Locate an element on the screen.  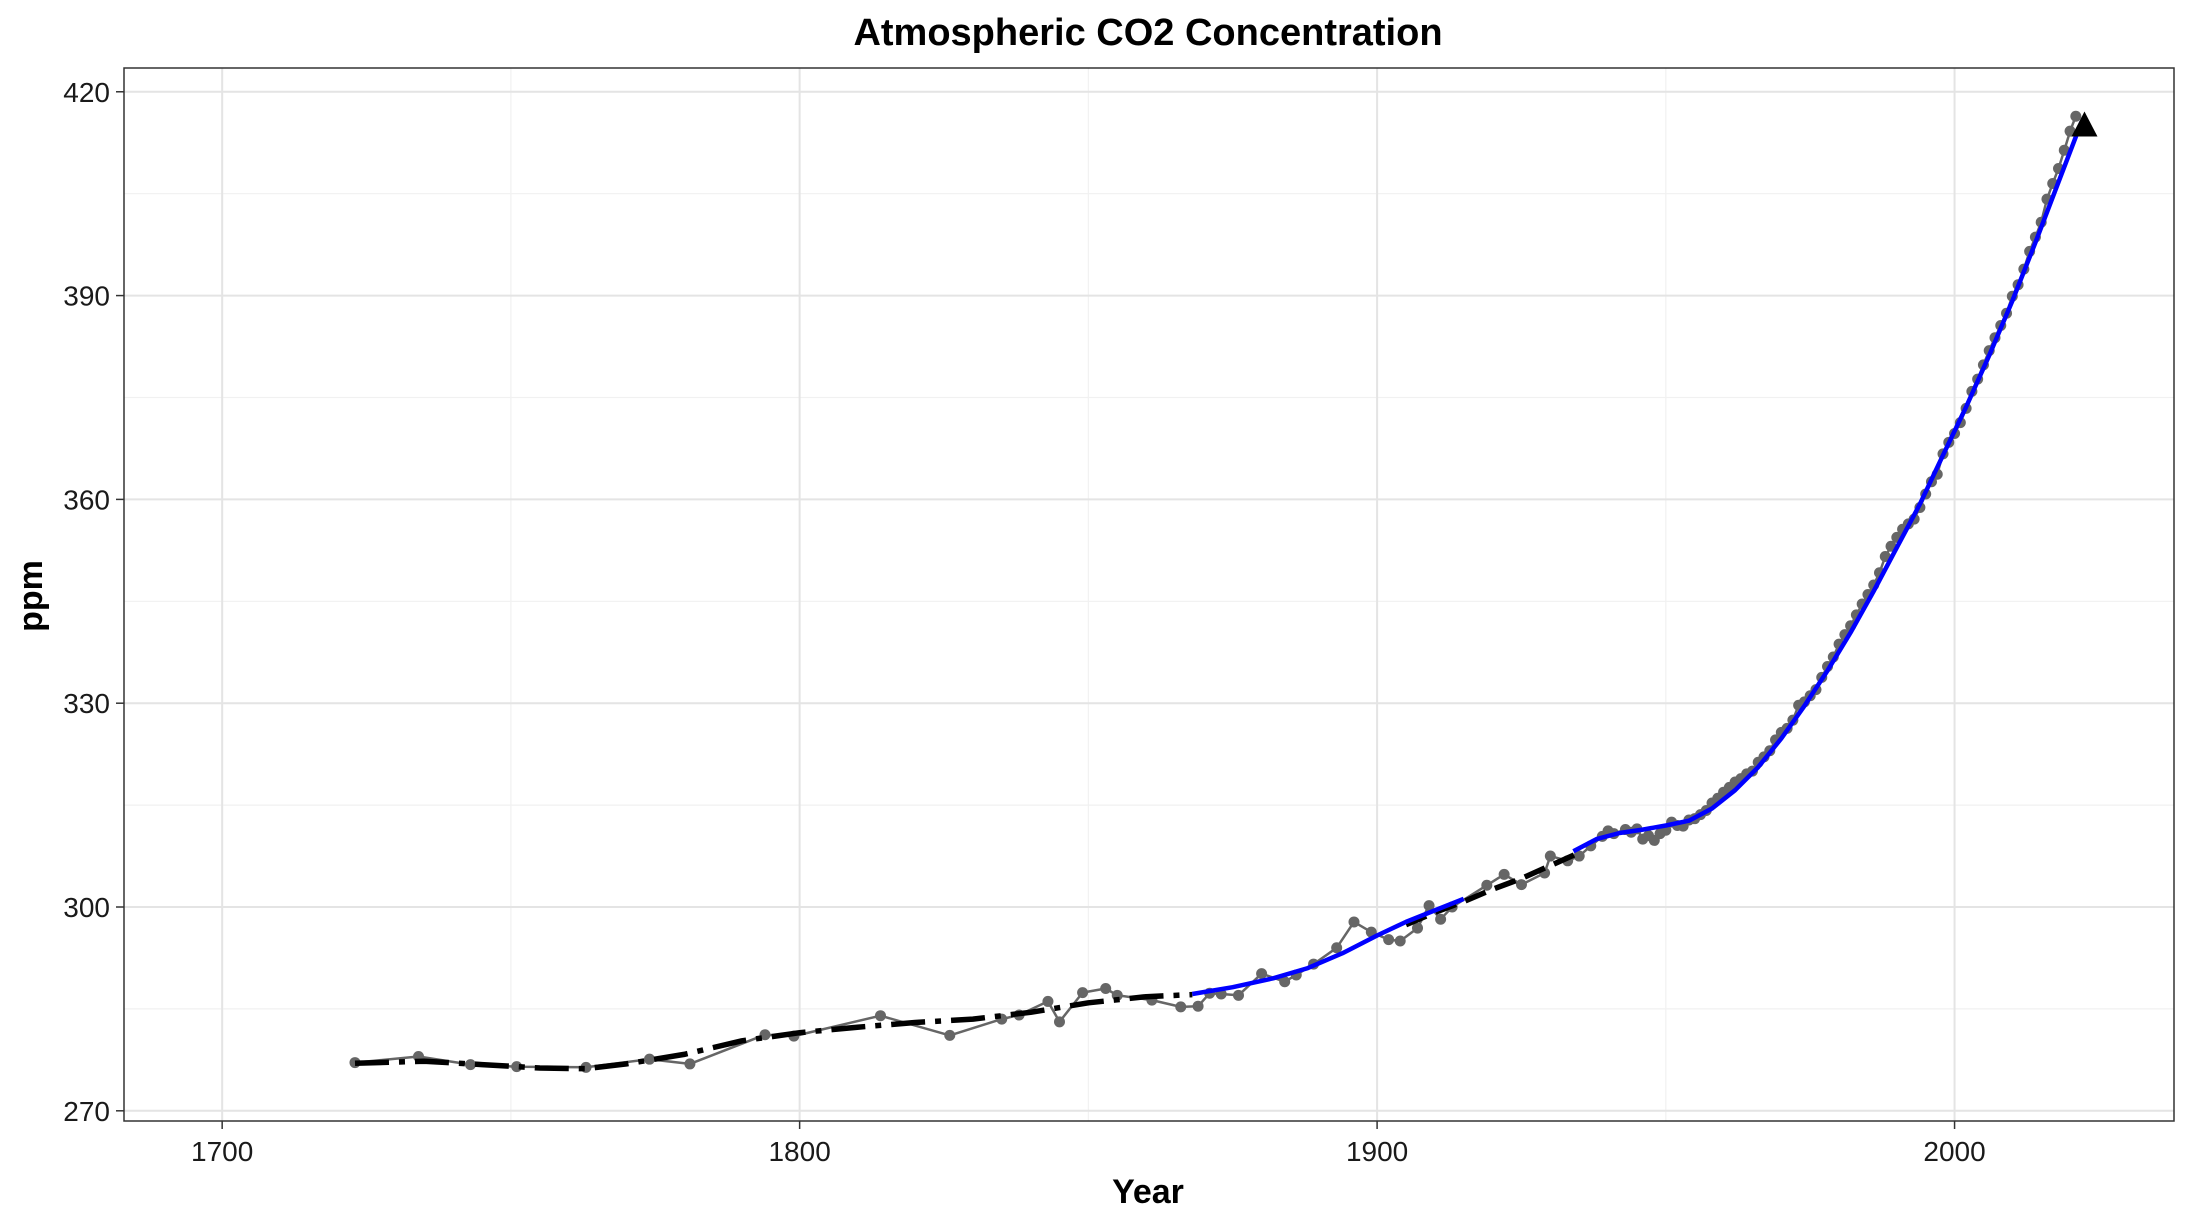
x-tick-label: 1800 is located at coordinates (799, 1151).